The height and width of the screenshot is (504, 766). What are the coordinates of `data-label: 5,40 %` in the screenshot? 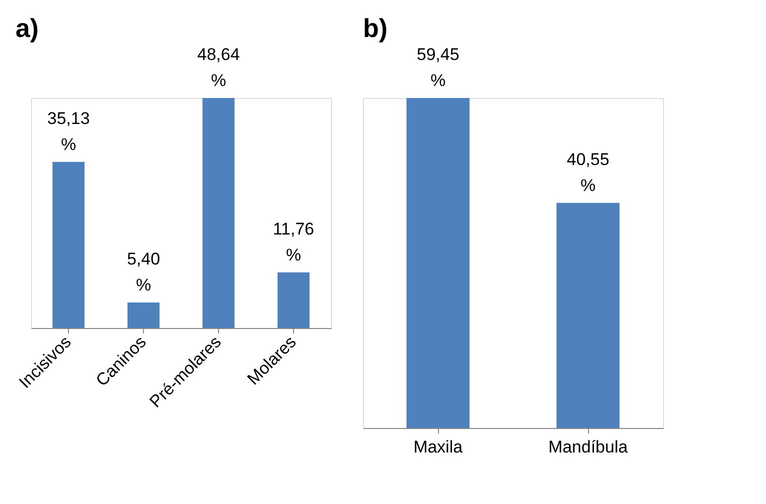 It's located at (143, 271).